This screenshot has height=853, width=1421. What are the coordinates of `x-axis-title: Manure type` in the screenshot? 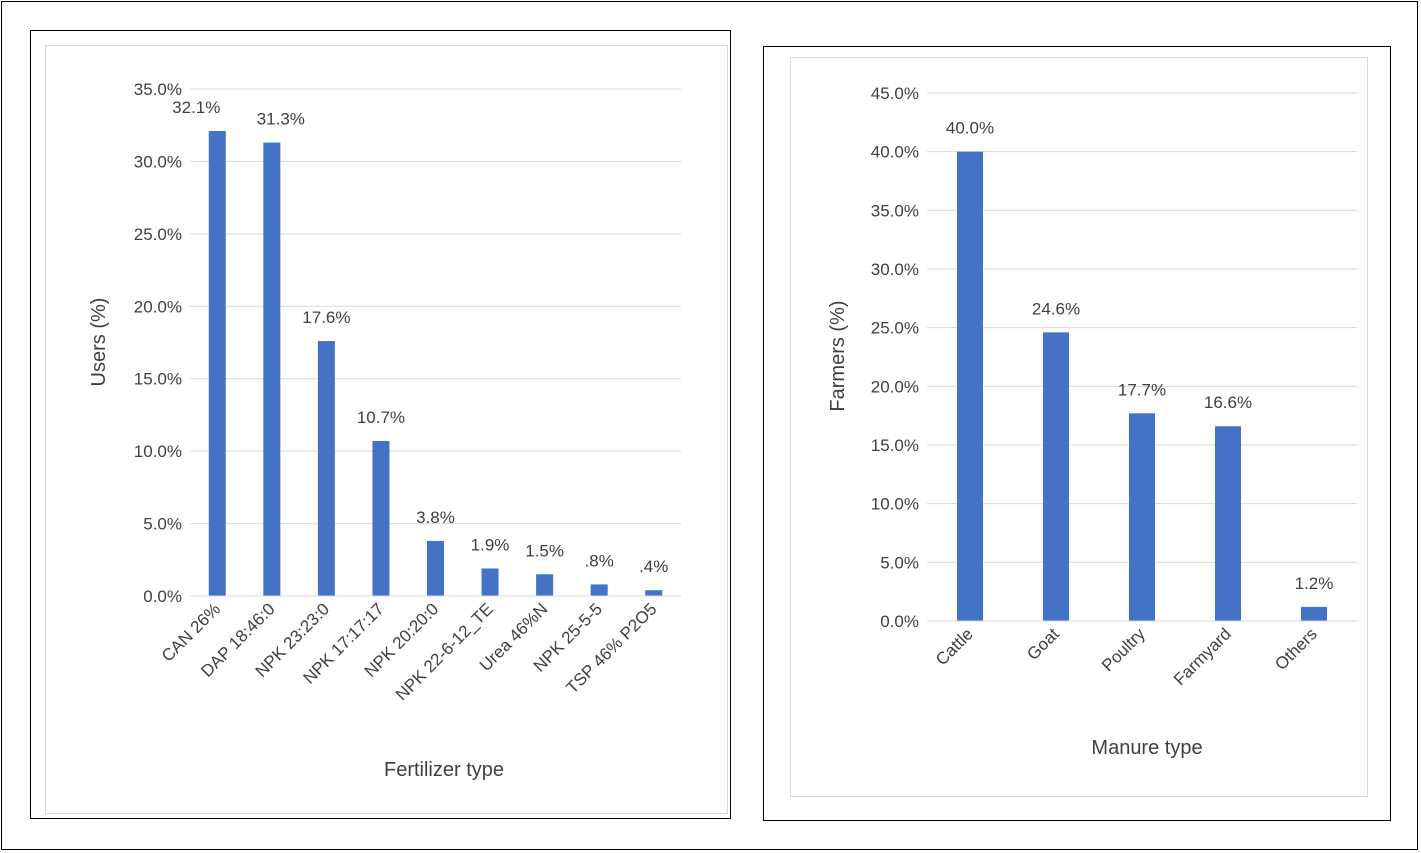 It's located at (1146, 748).